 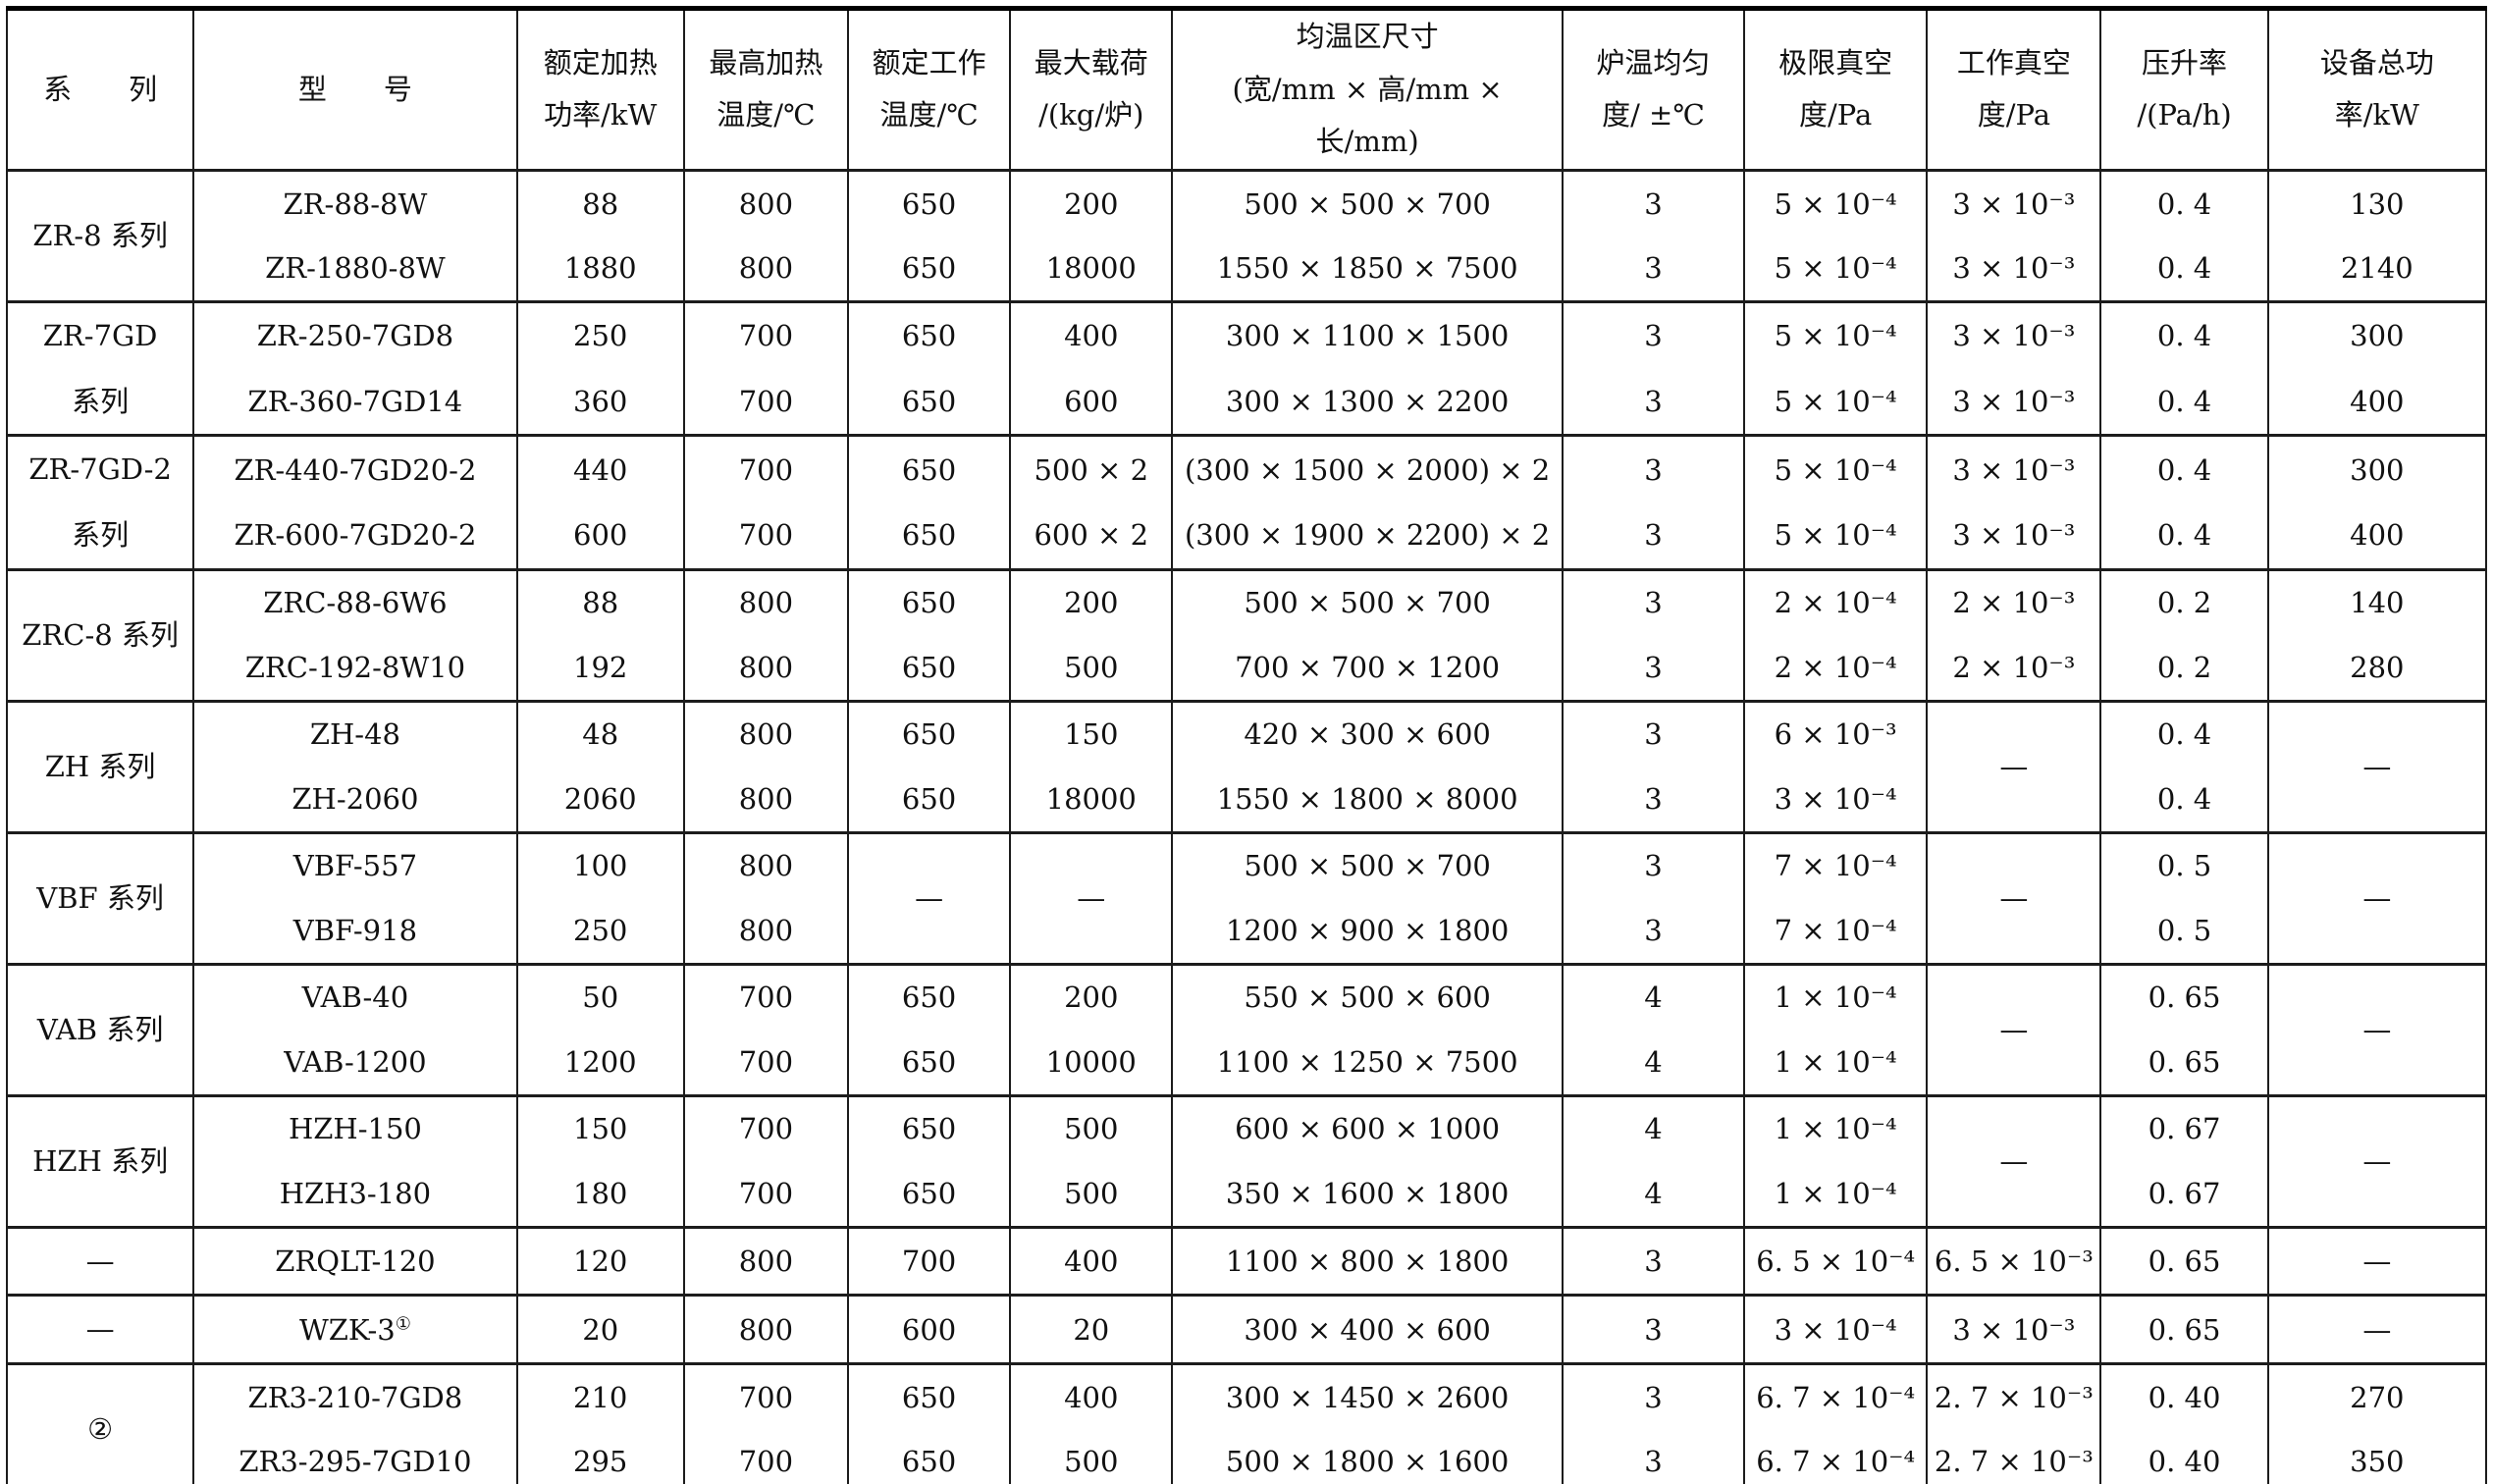 I want to click on model-cell: ZR3-210-7GD8, so click(x=355, y=1396).